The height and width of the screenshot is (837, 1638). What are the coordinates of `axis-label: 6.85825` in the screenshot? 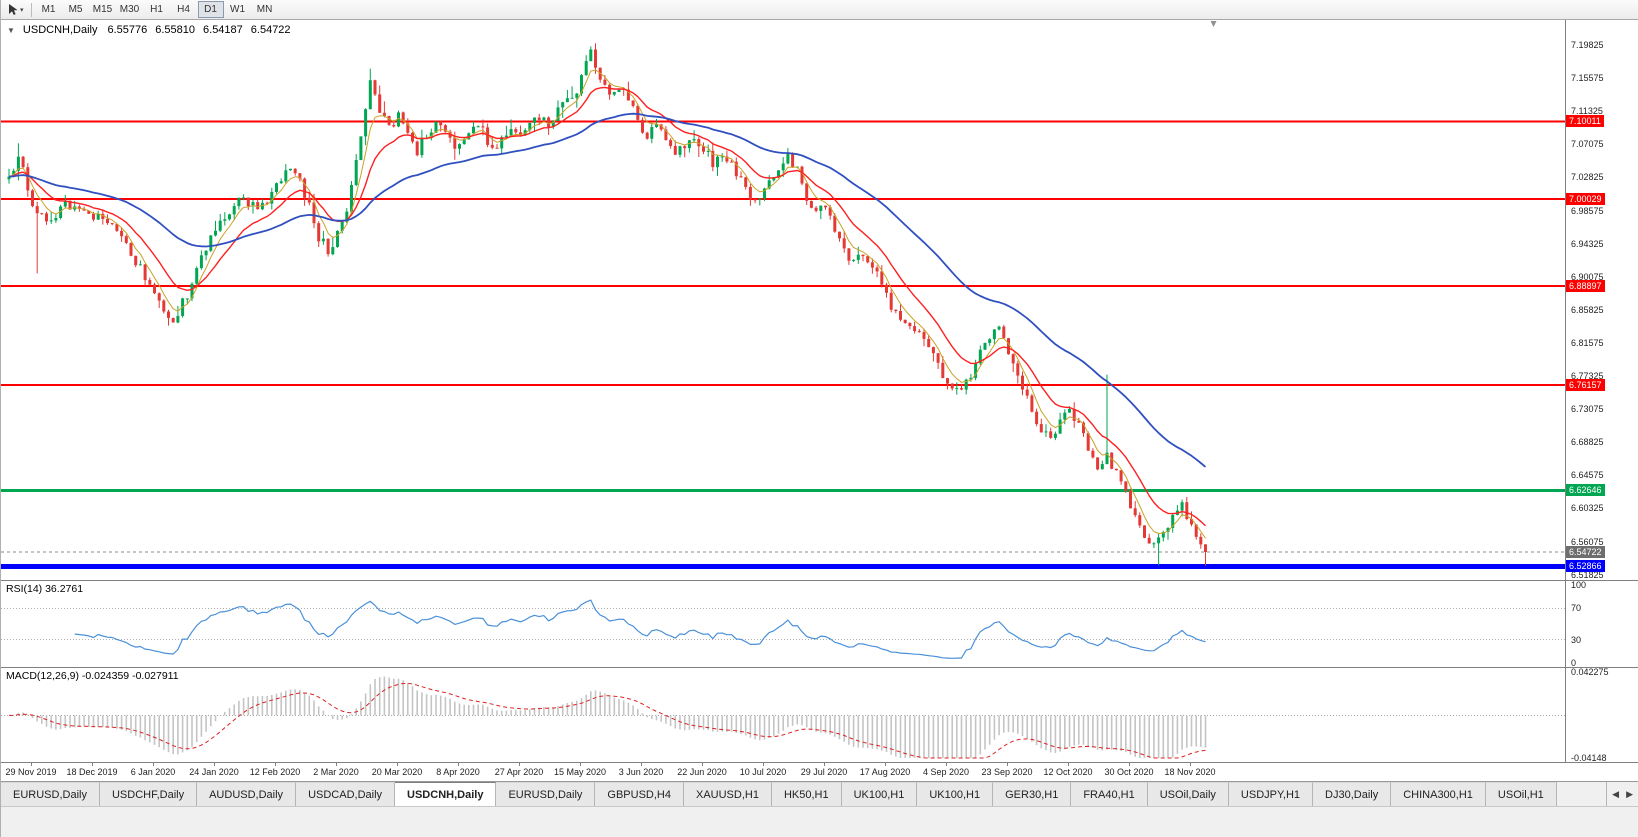 It's located at (1587, 309).